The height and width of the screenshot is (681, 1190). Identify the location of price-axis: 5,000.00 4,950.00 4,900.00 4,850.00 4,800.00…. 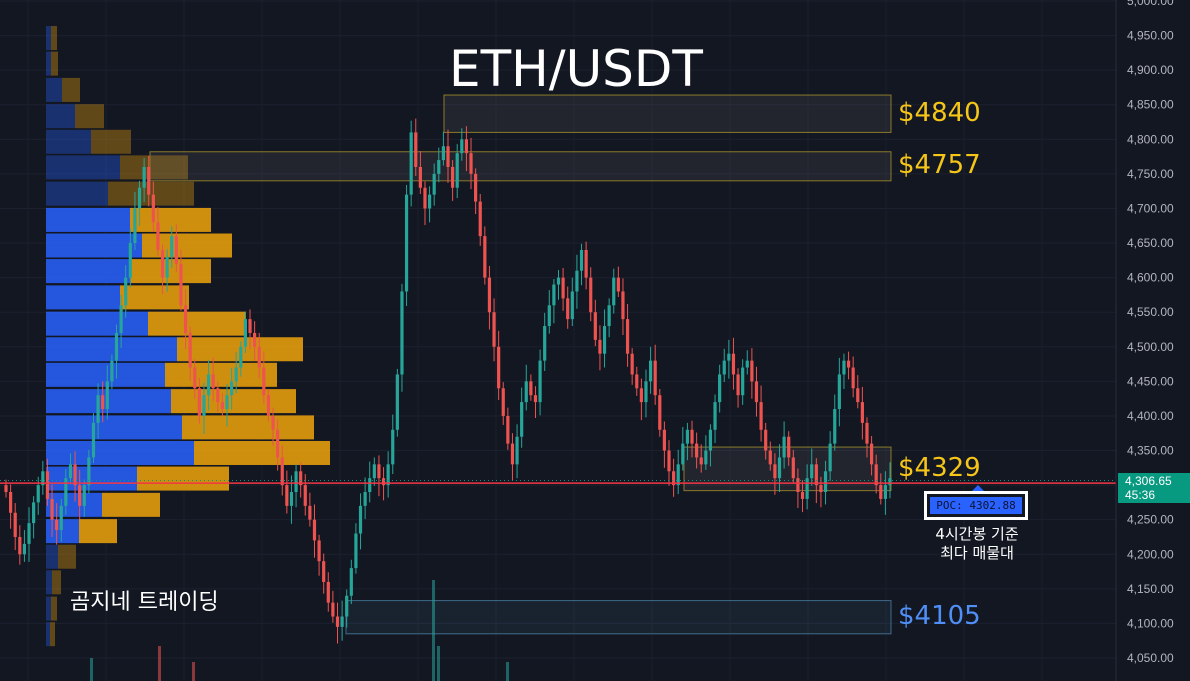
(1144, 340).